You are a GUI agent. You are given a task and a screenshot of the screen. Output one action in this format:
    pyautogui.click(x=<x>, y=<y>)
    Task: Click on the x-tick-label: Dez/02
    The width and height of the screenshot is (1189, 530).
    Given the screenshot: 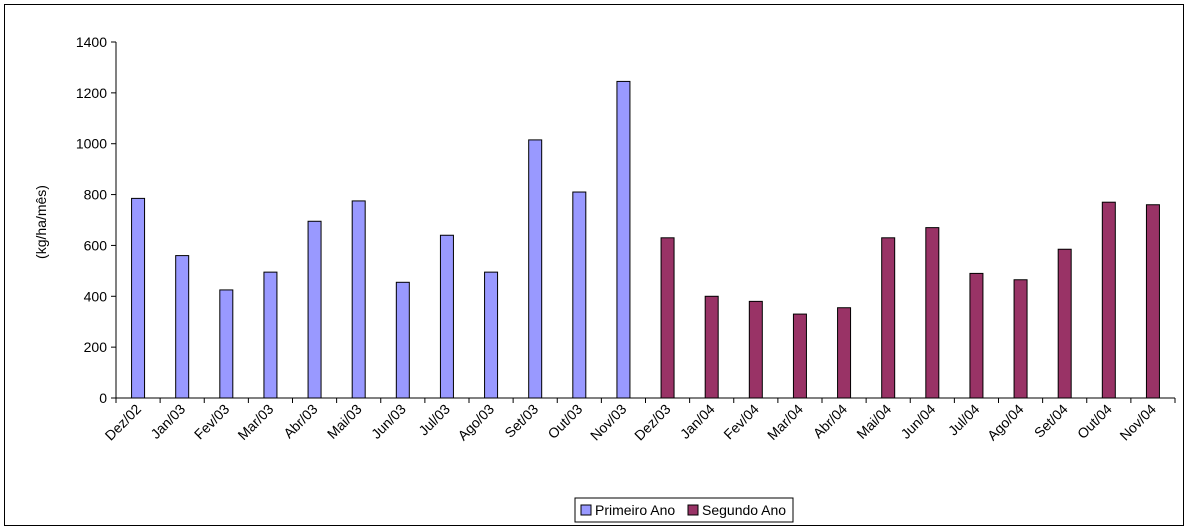 What is the action you would take?
    pyautogui.click(x=123, y=422)
    